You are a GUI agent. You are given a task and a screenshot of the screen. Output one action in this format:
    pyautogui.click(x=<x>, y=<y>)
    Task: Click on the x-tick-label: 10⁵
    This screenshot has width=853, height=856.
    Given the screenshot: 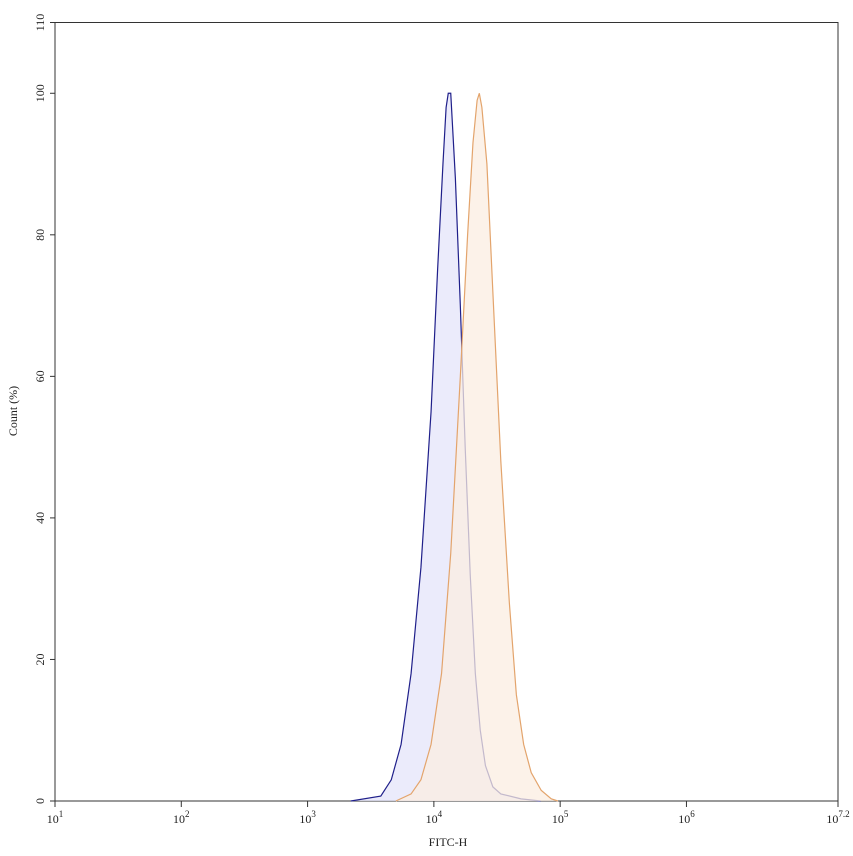 What is the action you would take?
    pyautogui.click(x=560, y=817)
    